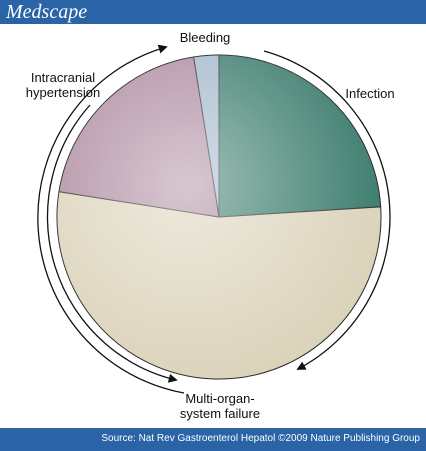  What do you see at coordinates (47, 12) in the screenshot?
I see `brand: Medscape` at bounding box center [47, 12].